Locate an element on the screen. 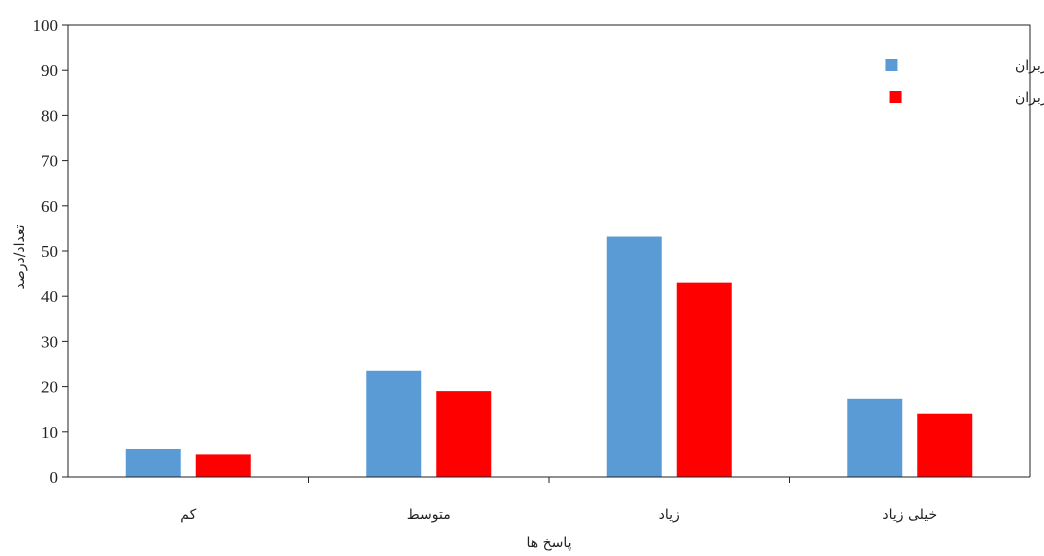  y-tick-label: 50 is located at coordinates (49, 251).